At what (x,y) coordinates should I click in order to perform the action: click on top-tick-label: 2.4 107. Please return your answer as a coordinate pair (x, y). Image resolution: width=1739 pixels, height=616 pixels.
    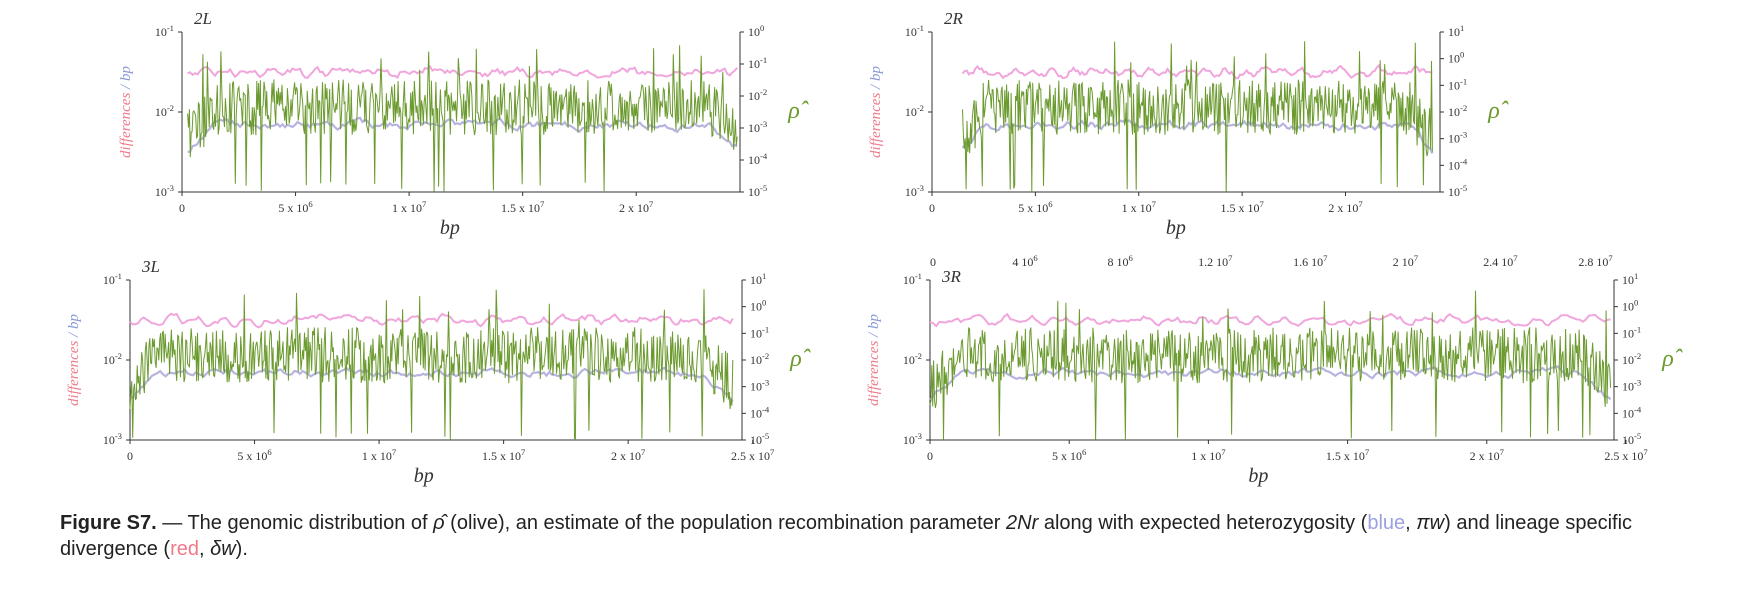
    Looking at the image, I should click on (1500, 261).